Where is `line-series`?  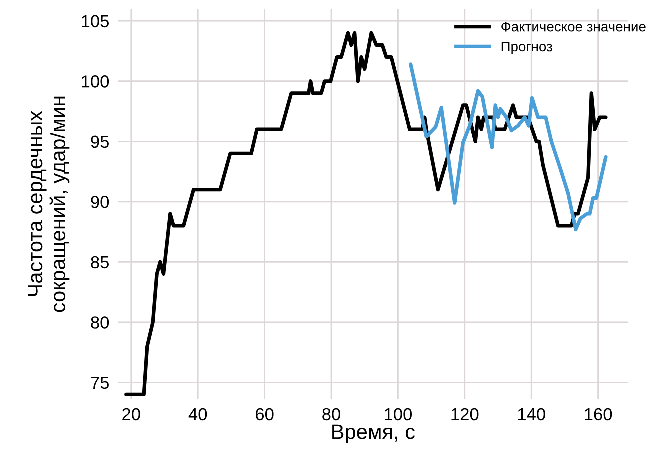 line-series is located at coordinates (508, 147).